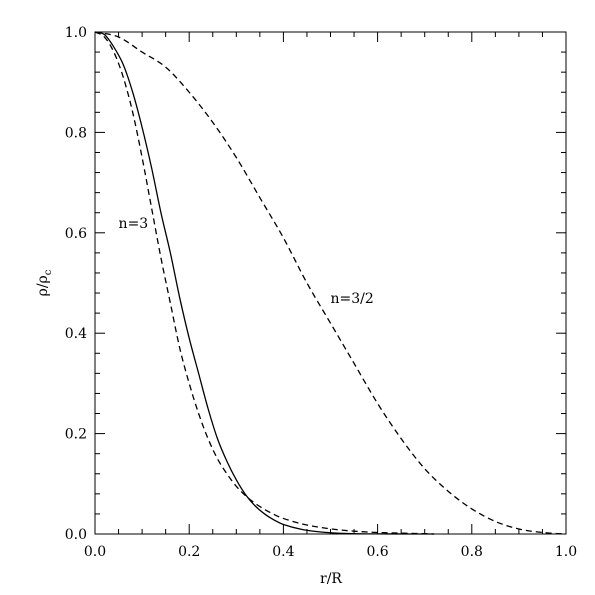  Describe the element at coordinates (76, 33) in the screenshot. I see `y-tick-label: 1.0` at that location.